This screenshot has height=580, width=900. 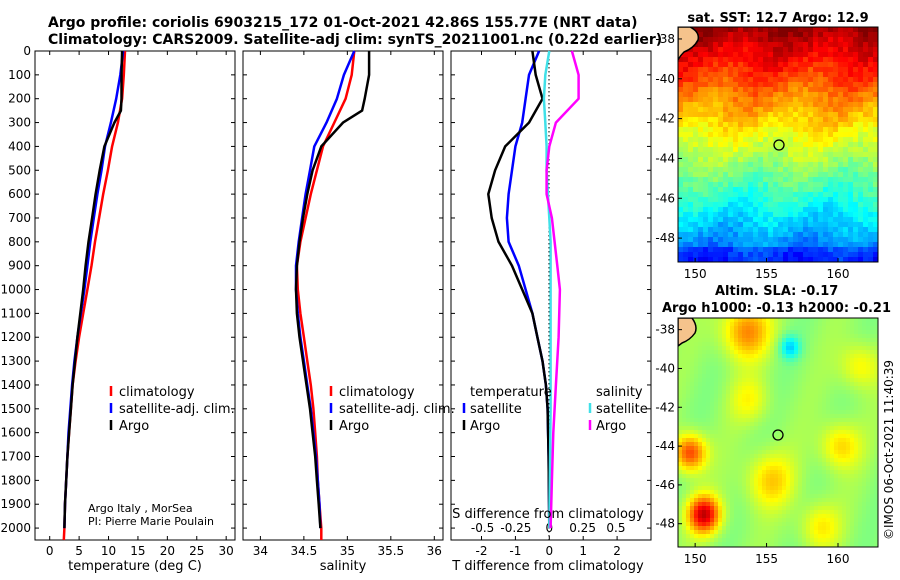 What do you see at coordinates (665, 238) in the screenshot?
I see `map-y-tick-label: -48` at bounding box center [665, 238].